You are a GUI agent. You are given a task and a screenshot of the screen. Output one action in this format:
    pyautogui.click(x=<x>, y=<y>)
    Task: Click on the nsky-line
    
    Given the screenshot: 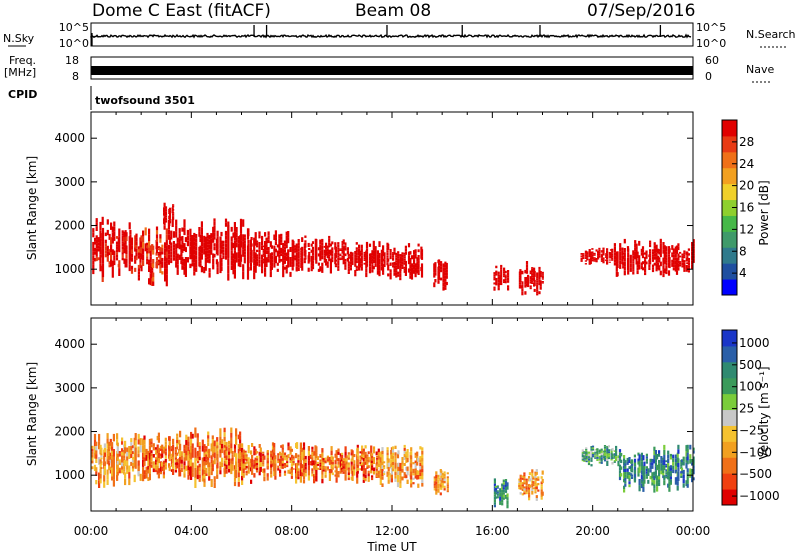 What is the action you would take?
    pyautogui.click(x=391, y=36)
    